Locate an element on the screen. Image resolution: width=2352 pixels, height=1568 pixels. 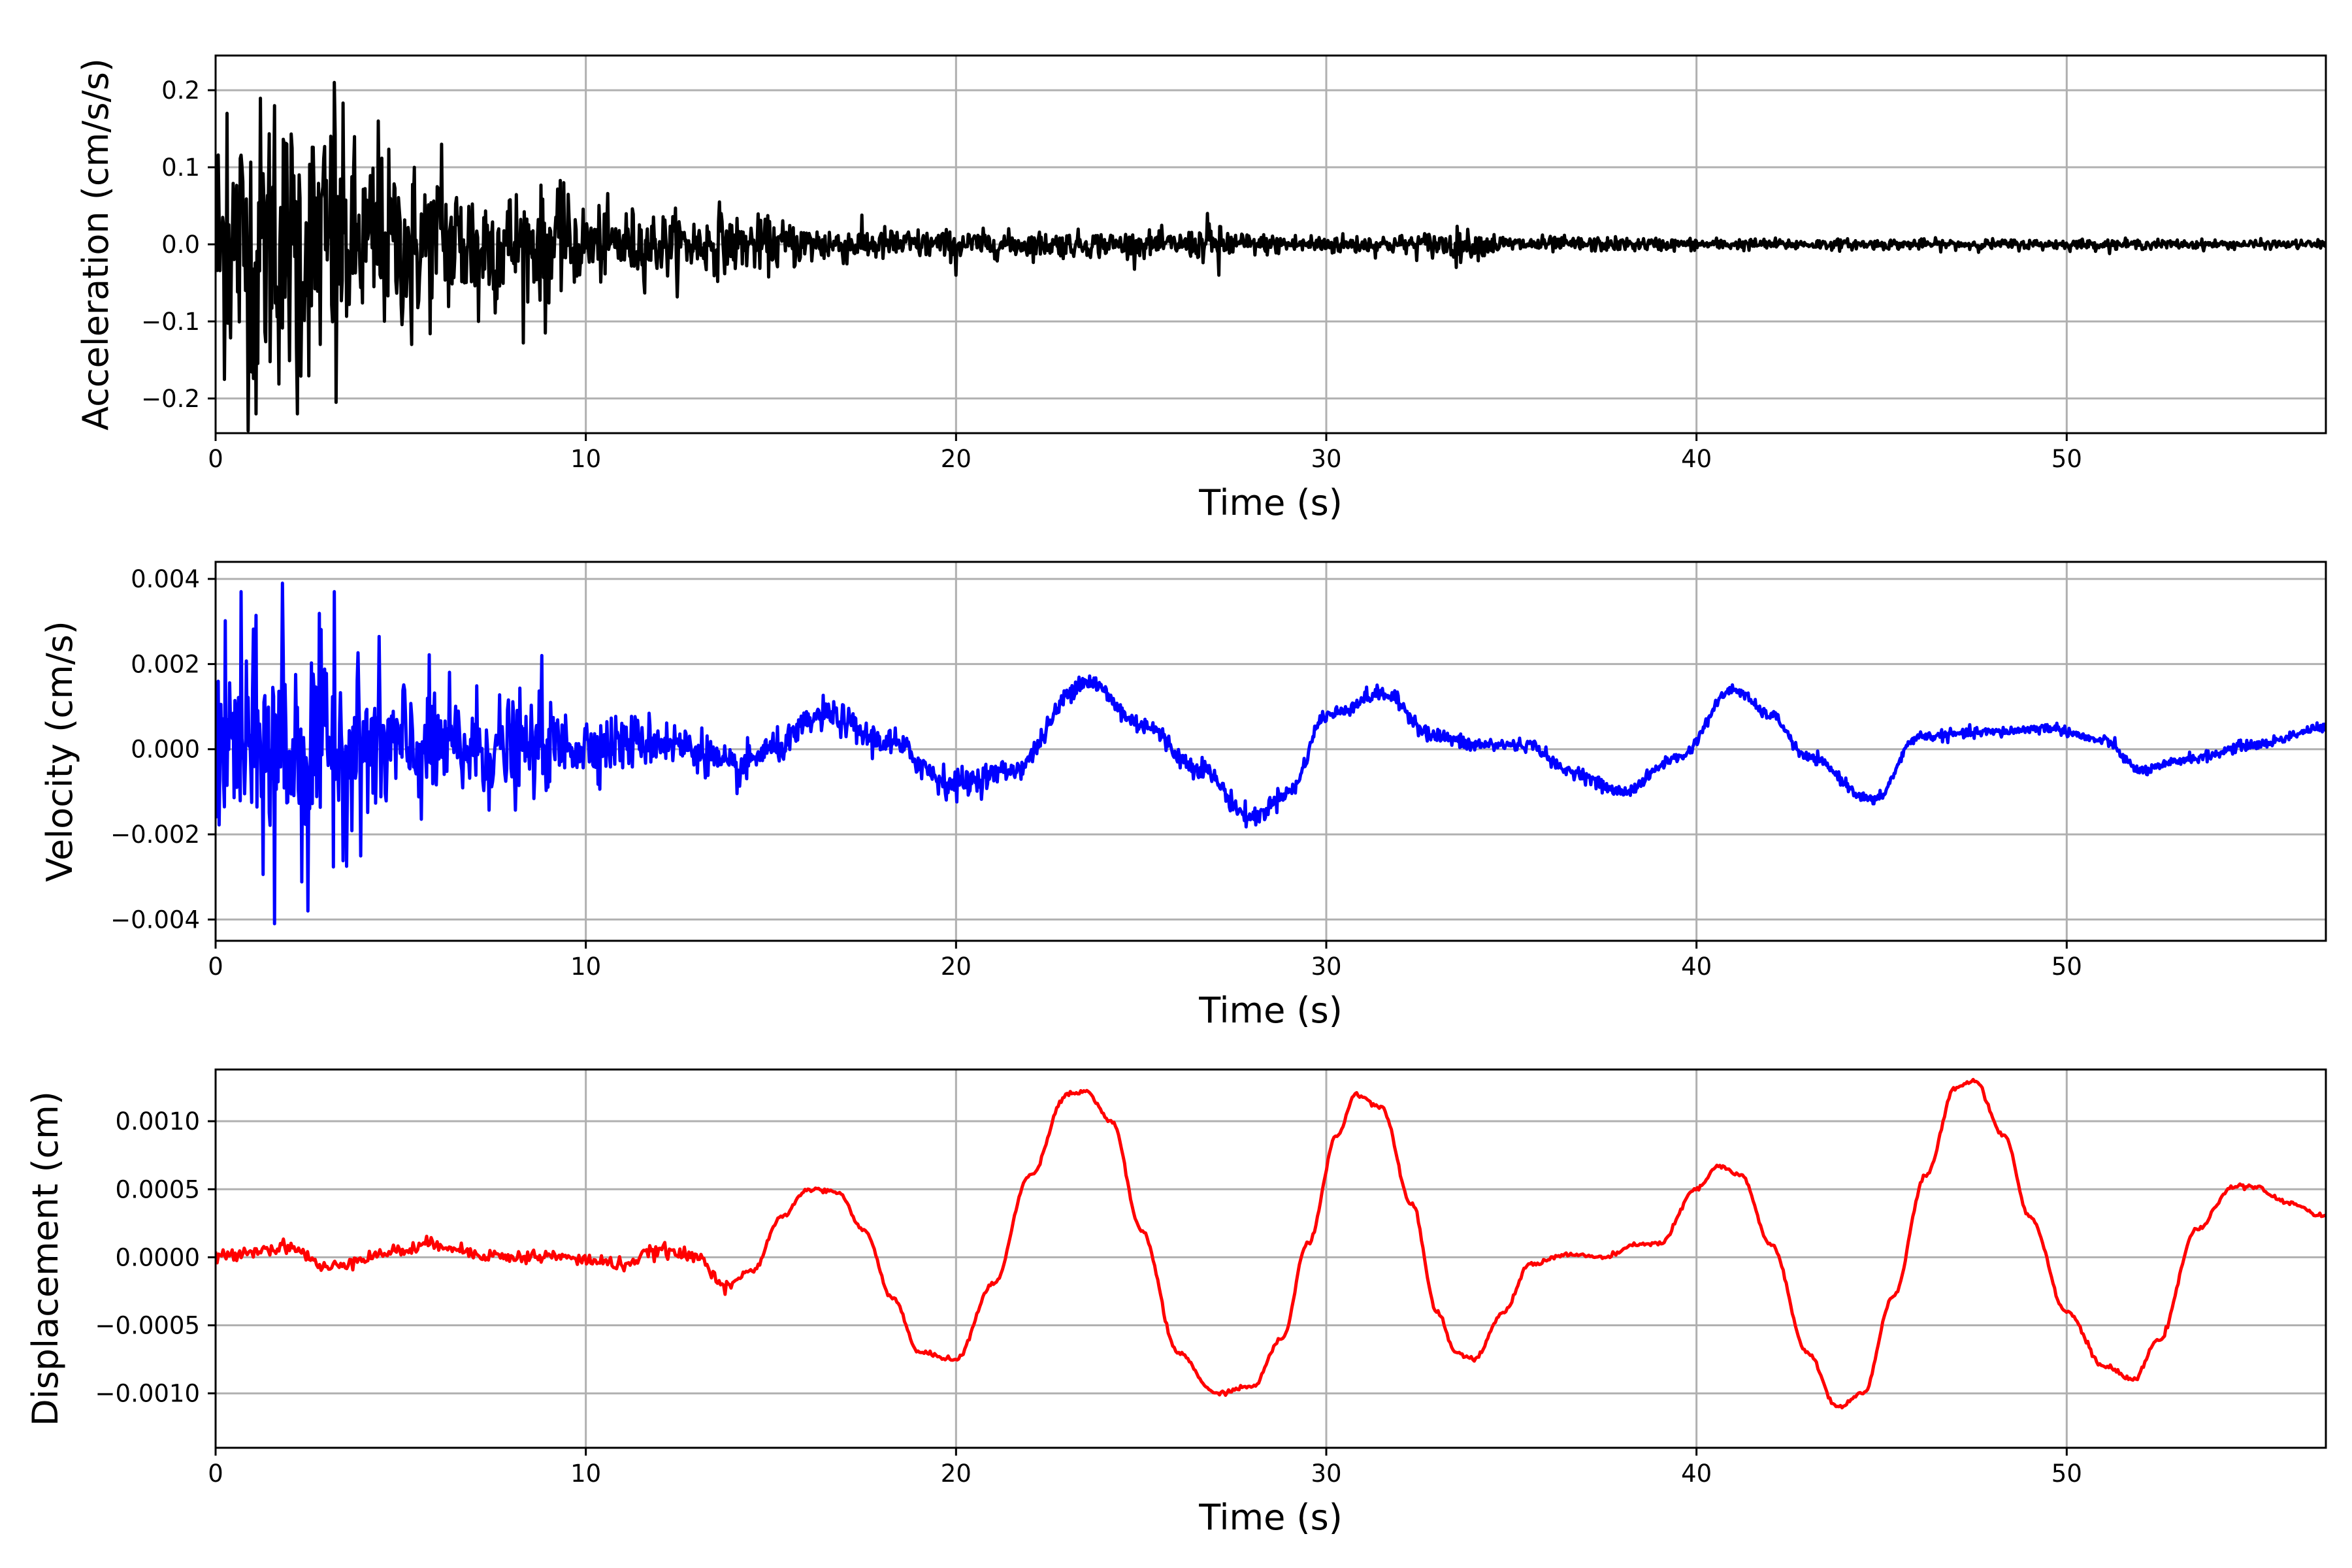
y-tick-label: −0.1 is located at coordinates (170, 322).